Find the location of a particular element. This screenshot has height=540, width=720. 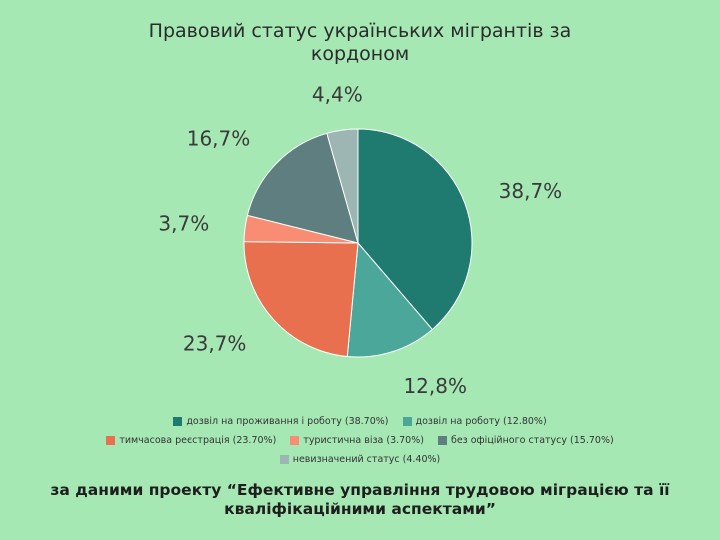

legend-label: дозвіл на роботу (12.80%) is located at coordinates (481, 421).